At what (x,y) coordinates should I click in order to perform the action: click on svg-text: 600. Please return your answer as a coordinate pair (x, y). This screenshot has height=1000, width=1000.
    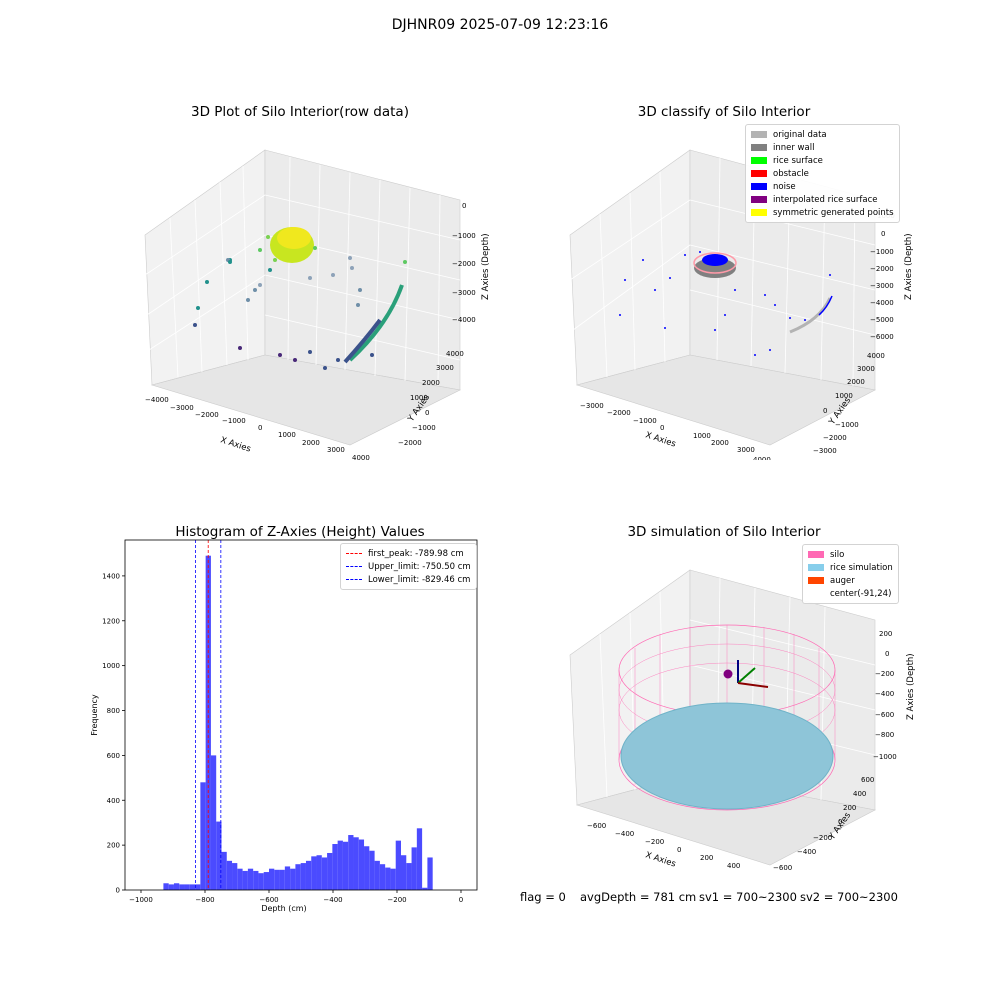
    Looking at the image, I should click on (867, 780).